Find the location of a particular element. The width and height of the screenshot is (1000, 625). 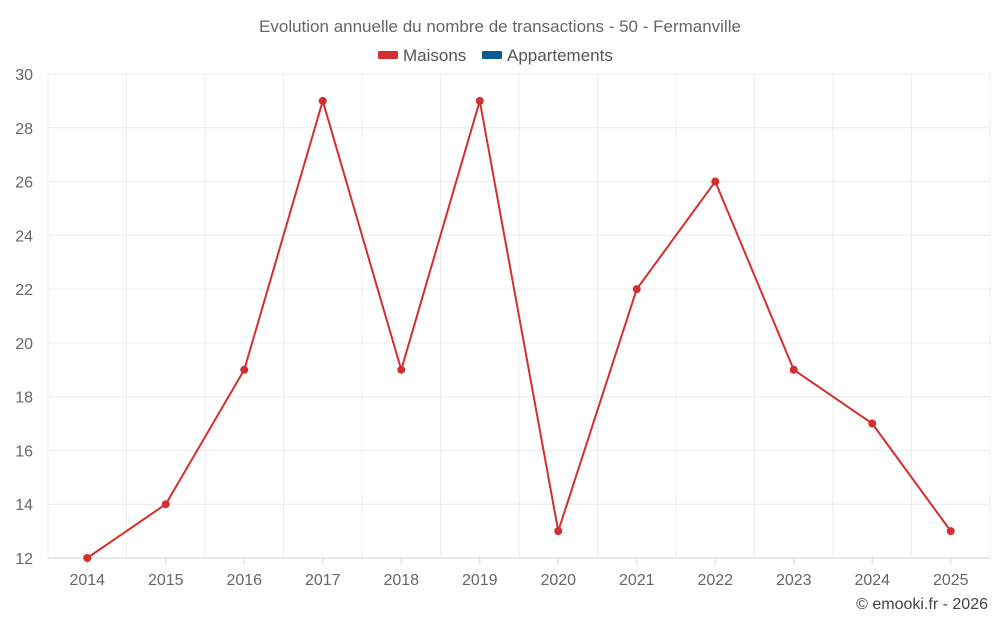

y-tick-label: 12 is located at coordinates (24, 559).